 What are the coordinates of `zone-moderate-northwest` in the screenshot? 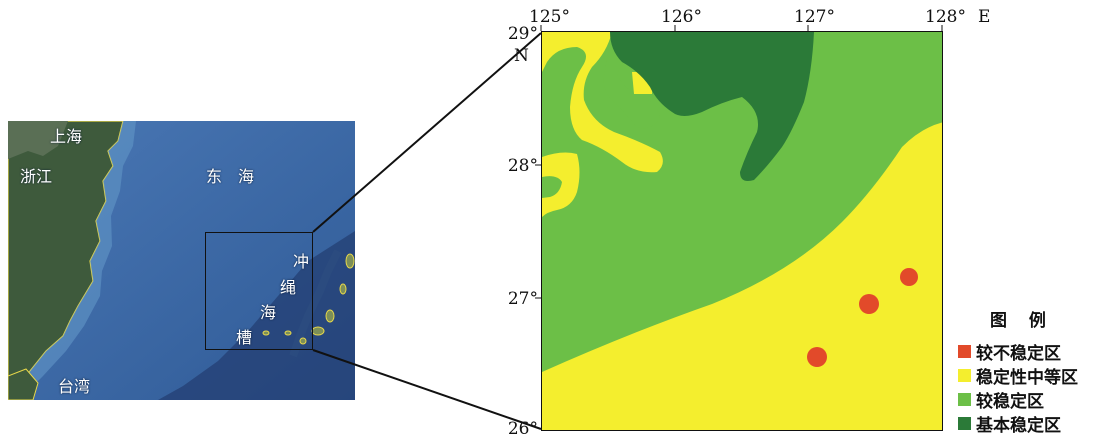 It's located at (602, 102).